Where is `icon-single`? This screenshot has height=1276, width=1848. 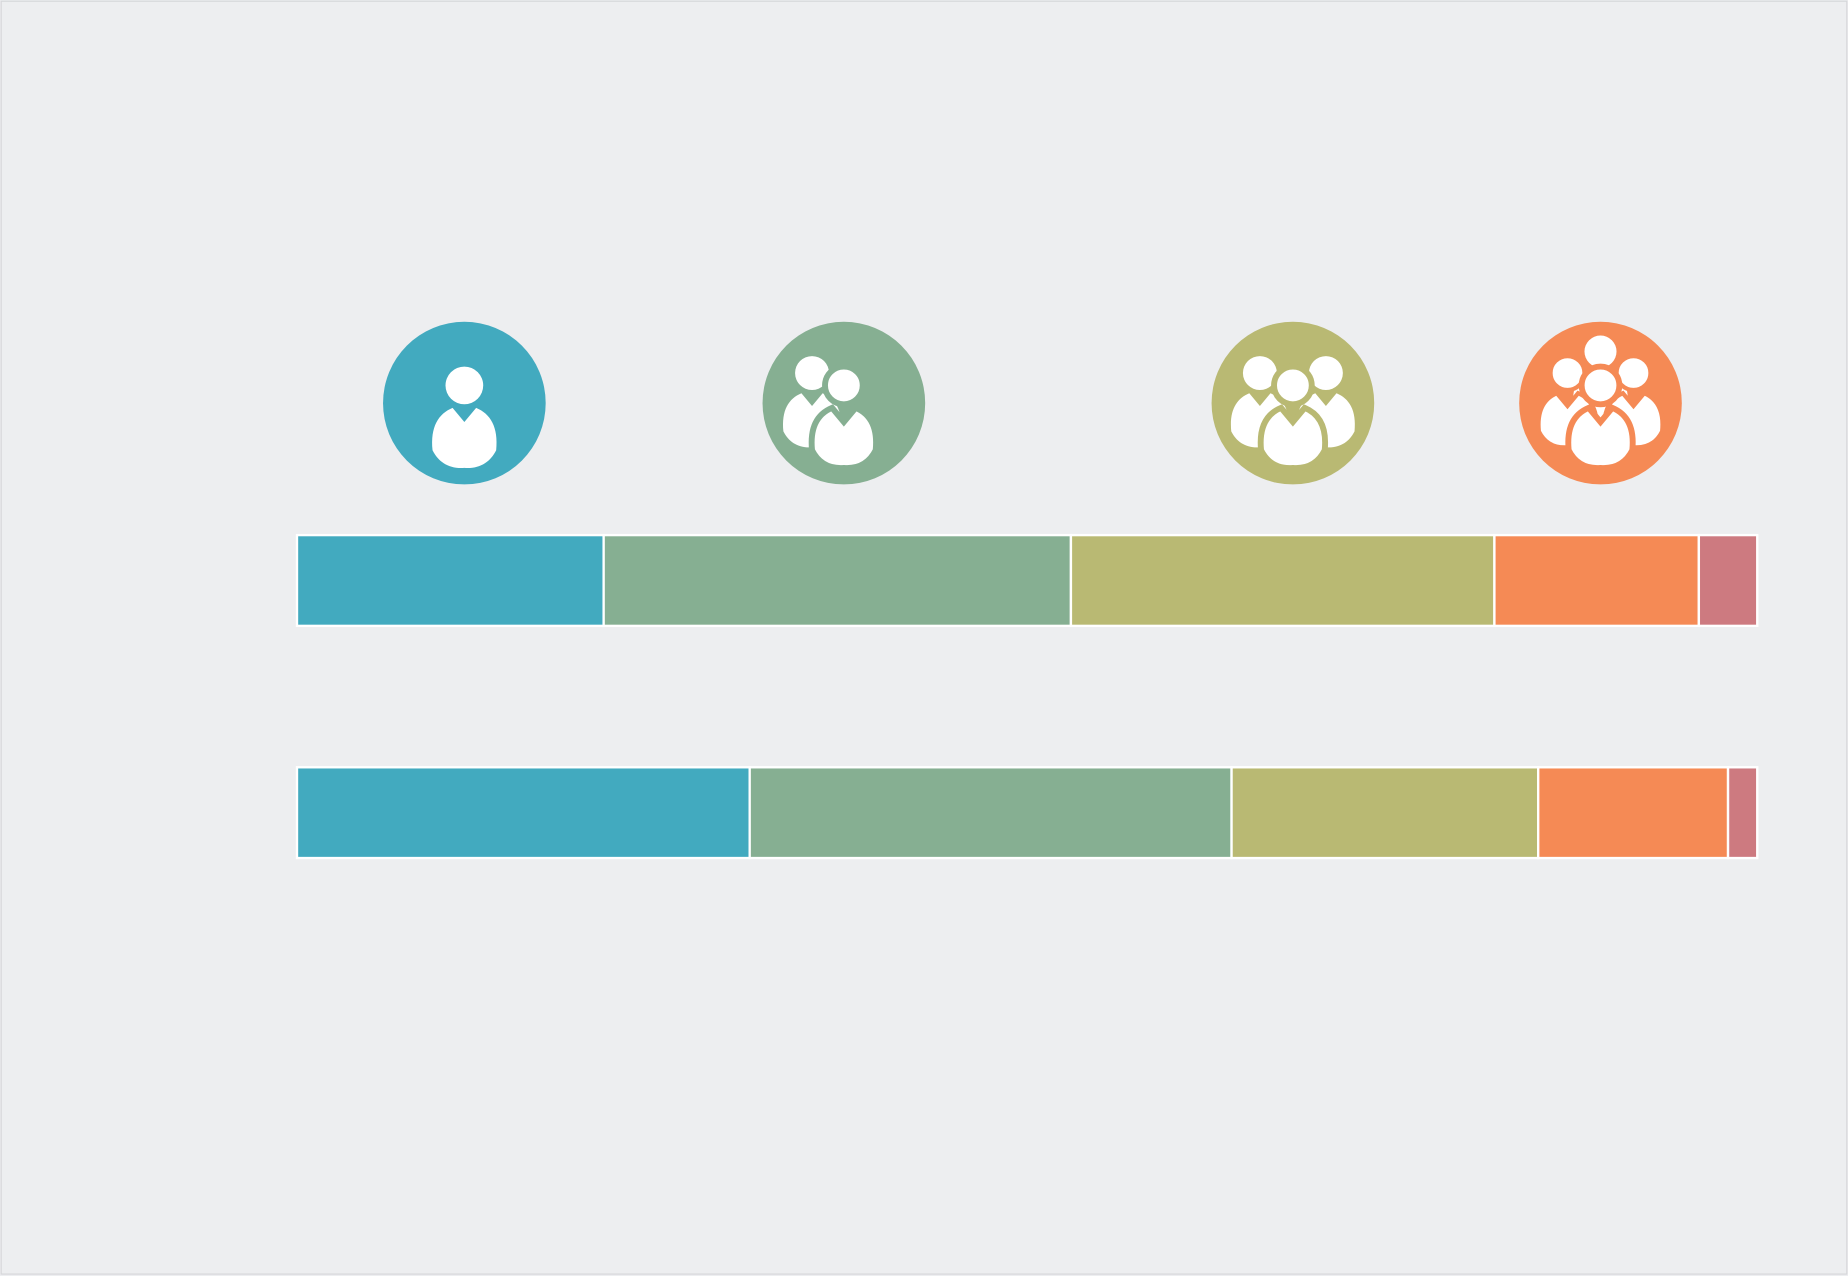
icon-single is located at coordinates (464, 403).